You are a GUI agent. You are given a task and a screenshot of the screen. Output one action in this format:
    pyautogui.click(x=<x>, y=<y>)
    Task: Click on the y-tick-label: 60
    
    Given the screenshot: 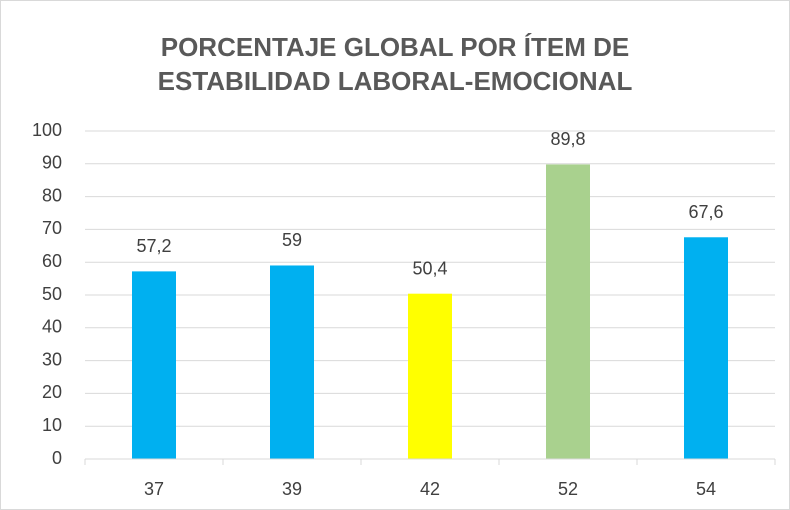 What is the action you would take?
    pyautogui.click(x=52, y=261)
    